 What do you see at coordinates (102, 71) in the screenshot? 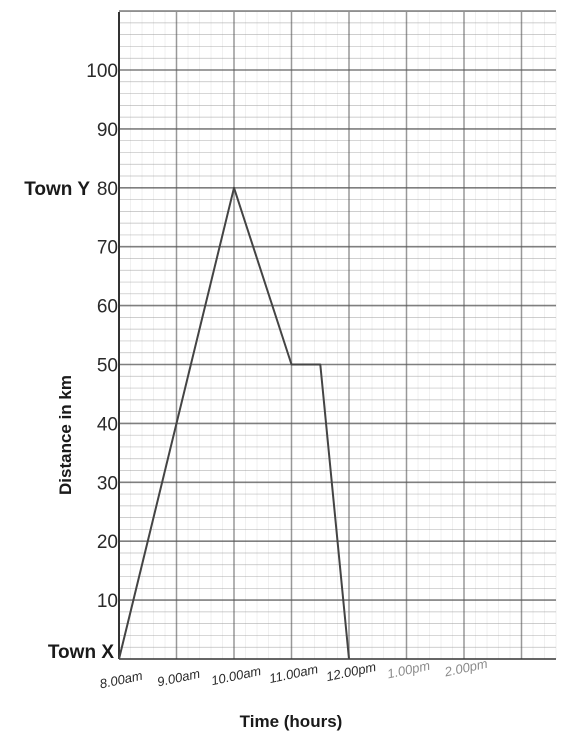
I see `y-tick-label: 100` at bounding box center [102, 71].